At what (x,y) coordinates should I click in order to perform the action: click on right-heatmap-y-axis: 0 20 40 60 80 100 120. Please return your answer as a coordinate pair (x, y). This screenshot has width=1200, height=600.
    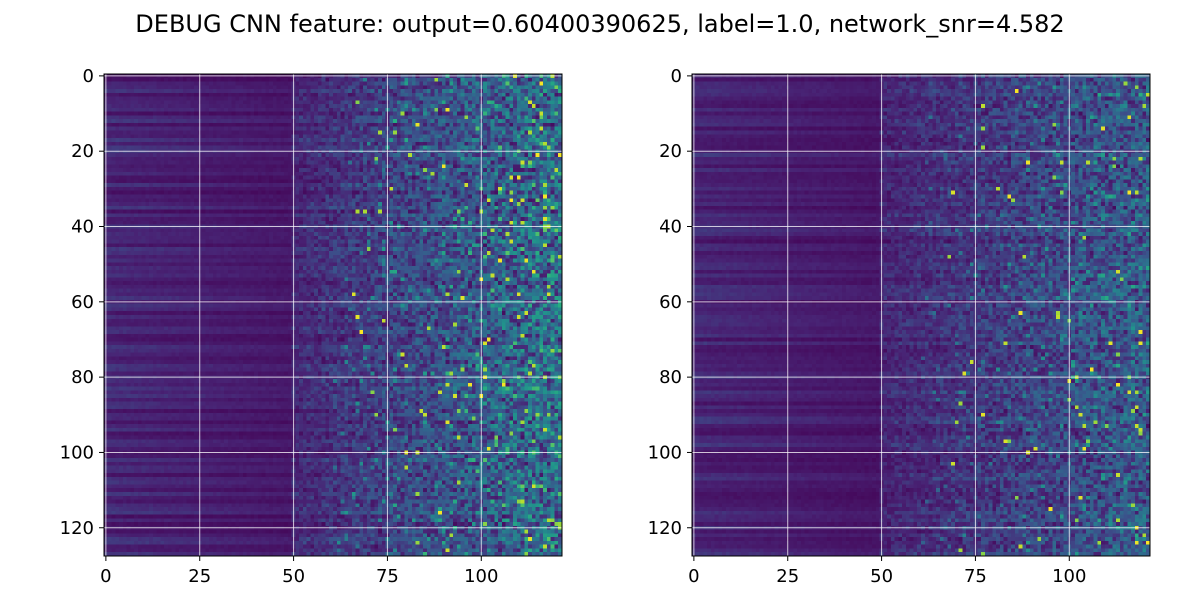
    Looking at the image, I should click on (670, 302).